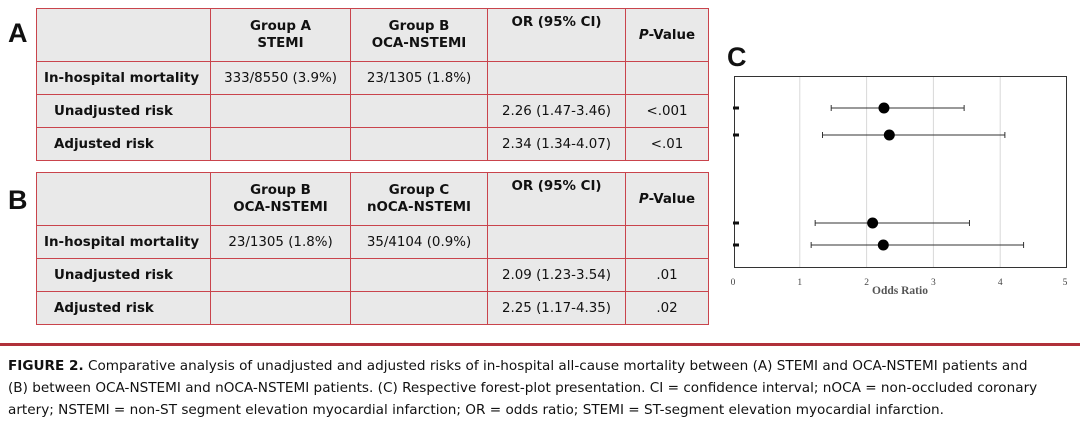 The height and width of the screenshot is (432, 1080). I want to click on header-group-1: Group A STEMI, so click(280, 35).